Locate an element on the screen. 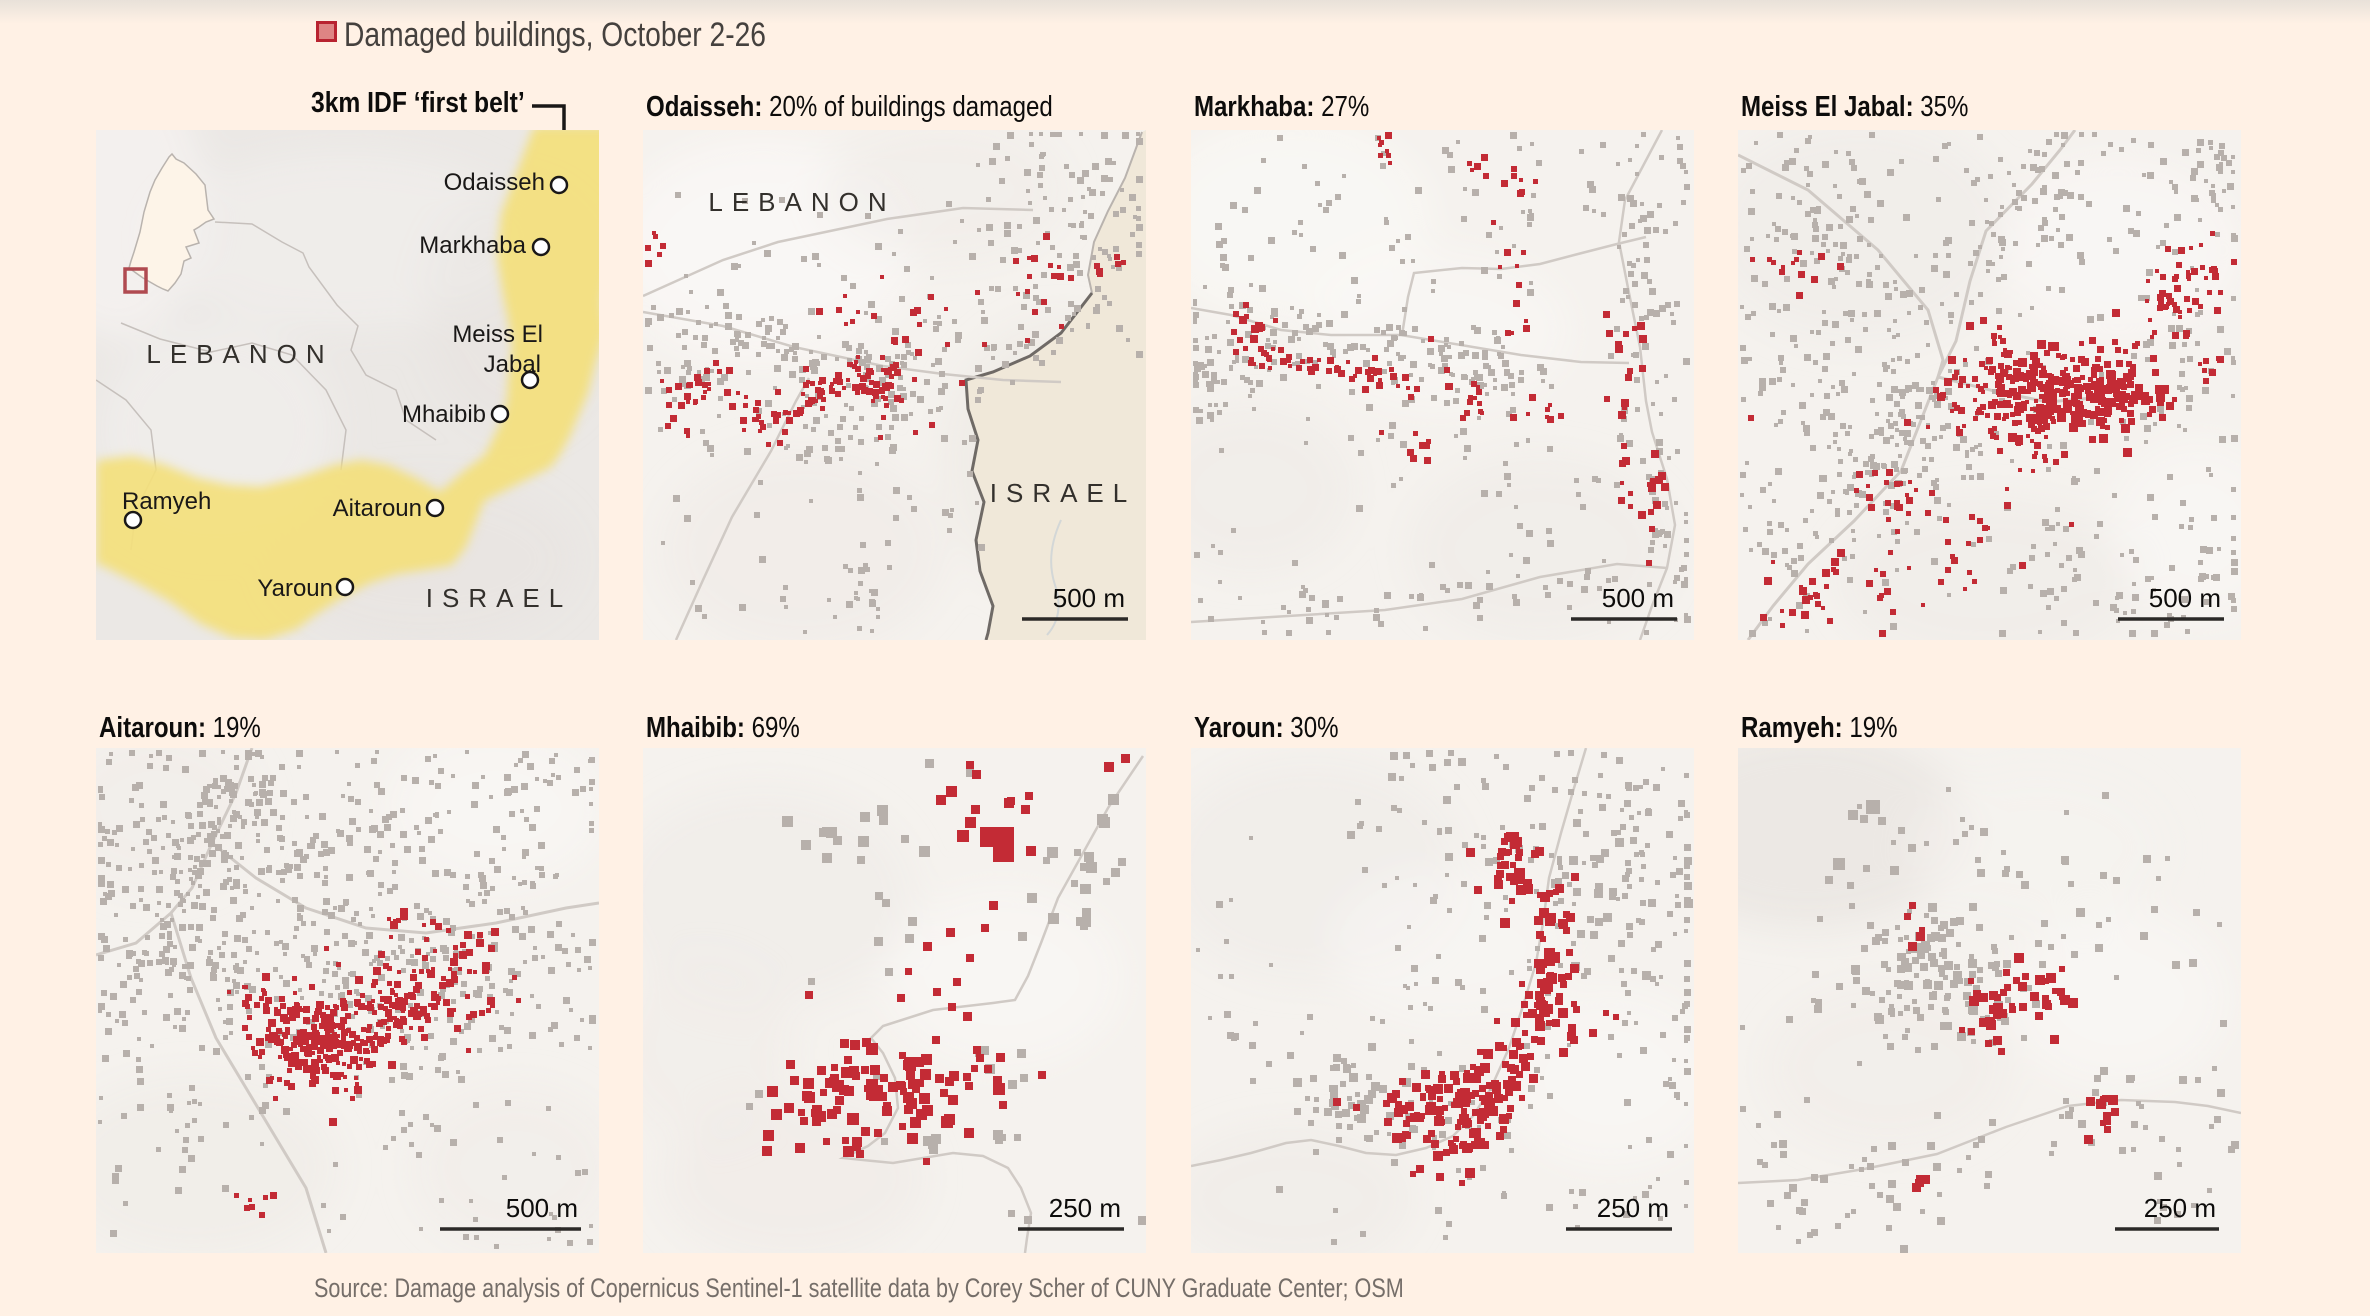  svg-text: Yaroun is located at coordinates (295, 588).